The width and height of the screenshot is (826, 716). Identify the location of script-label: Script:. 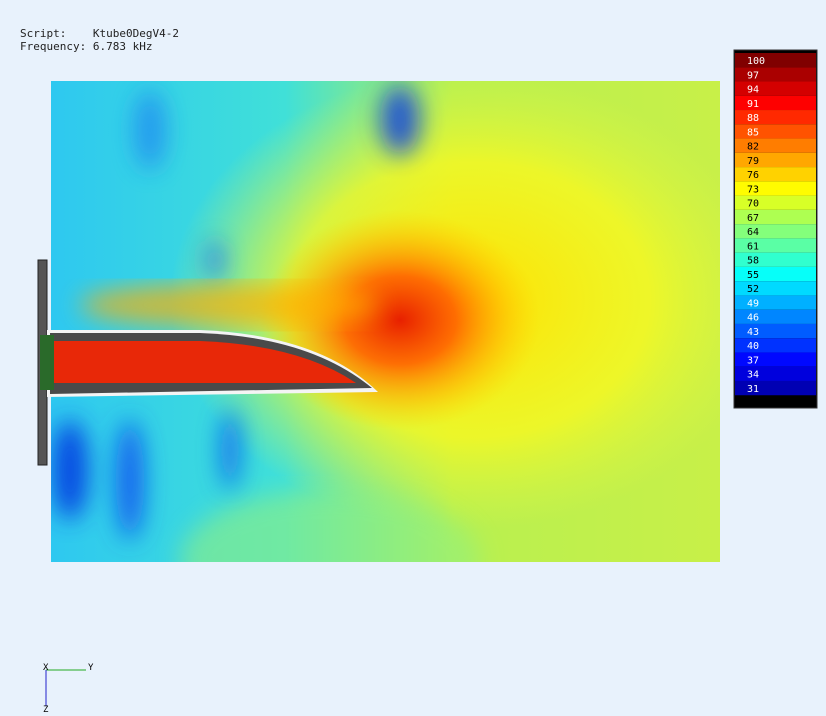
(43, 33).